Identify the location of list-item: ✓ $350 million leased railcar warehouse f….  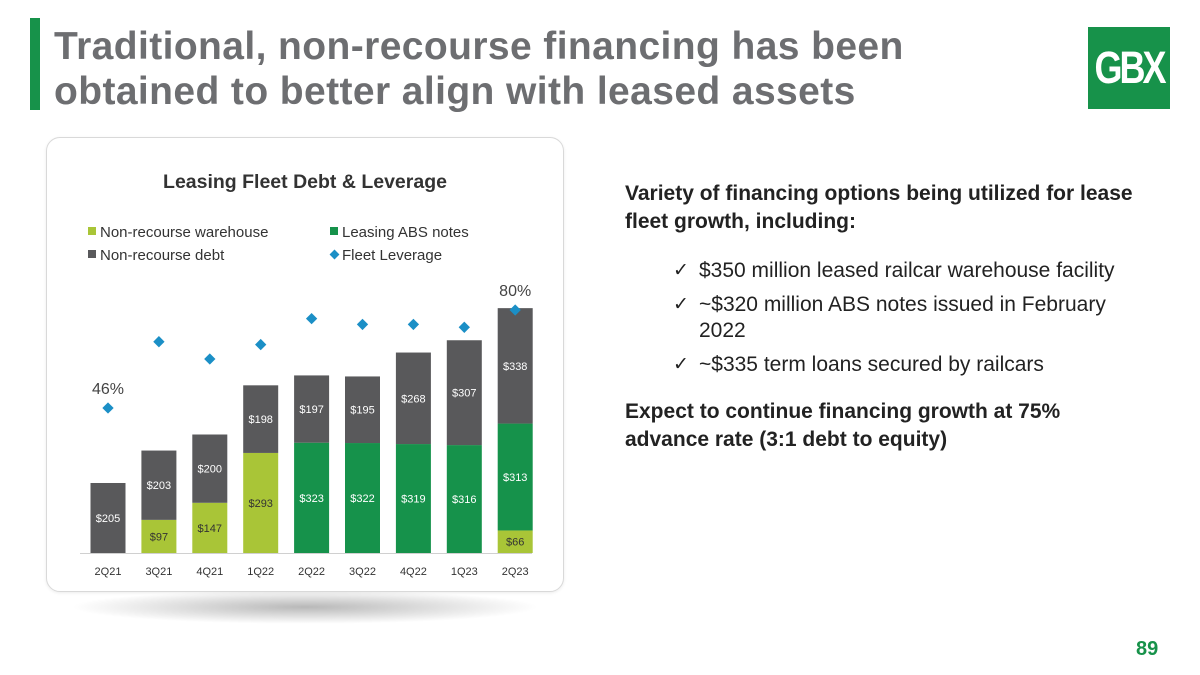
(909, 271).